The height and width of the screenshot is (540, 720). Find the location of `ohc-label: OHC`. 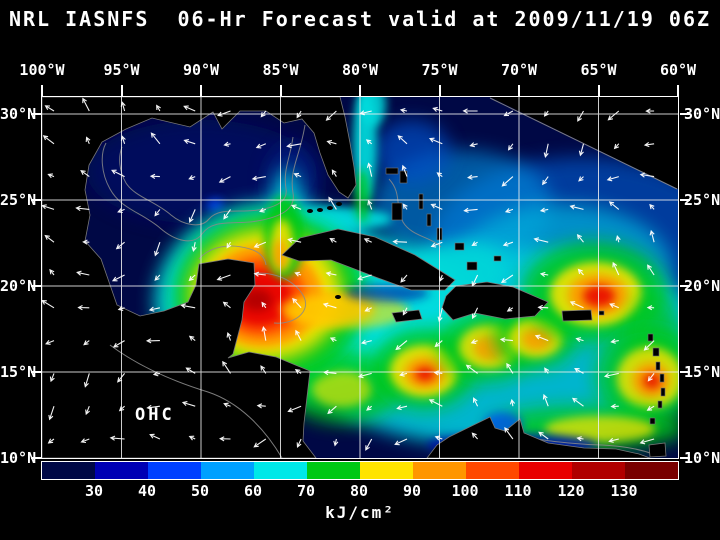

ohc-label: OHC is located at coordinates (155, 415).